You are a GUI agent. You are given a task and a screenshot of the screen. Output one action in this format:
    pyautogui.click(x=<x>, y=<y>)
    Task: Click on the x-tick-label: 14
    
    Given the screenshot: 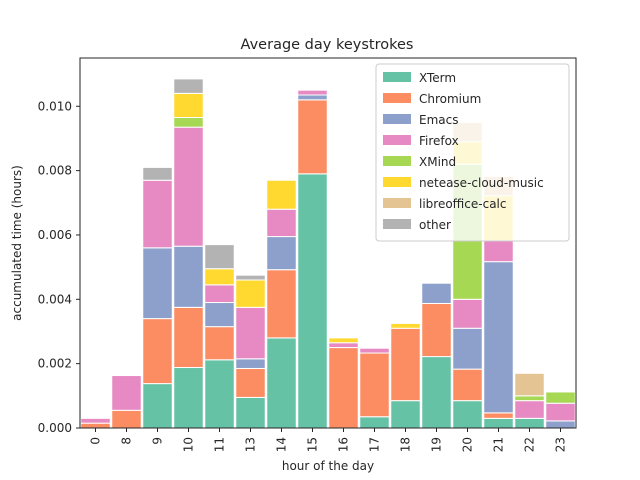 What is the action you would take?
    pyautogui.click(x=282, y=444)
    